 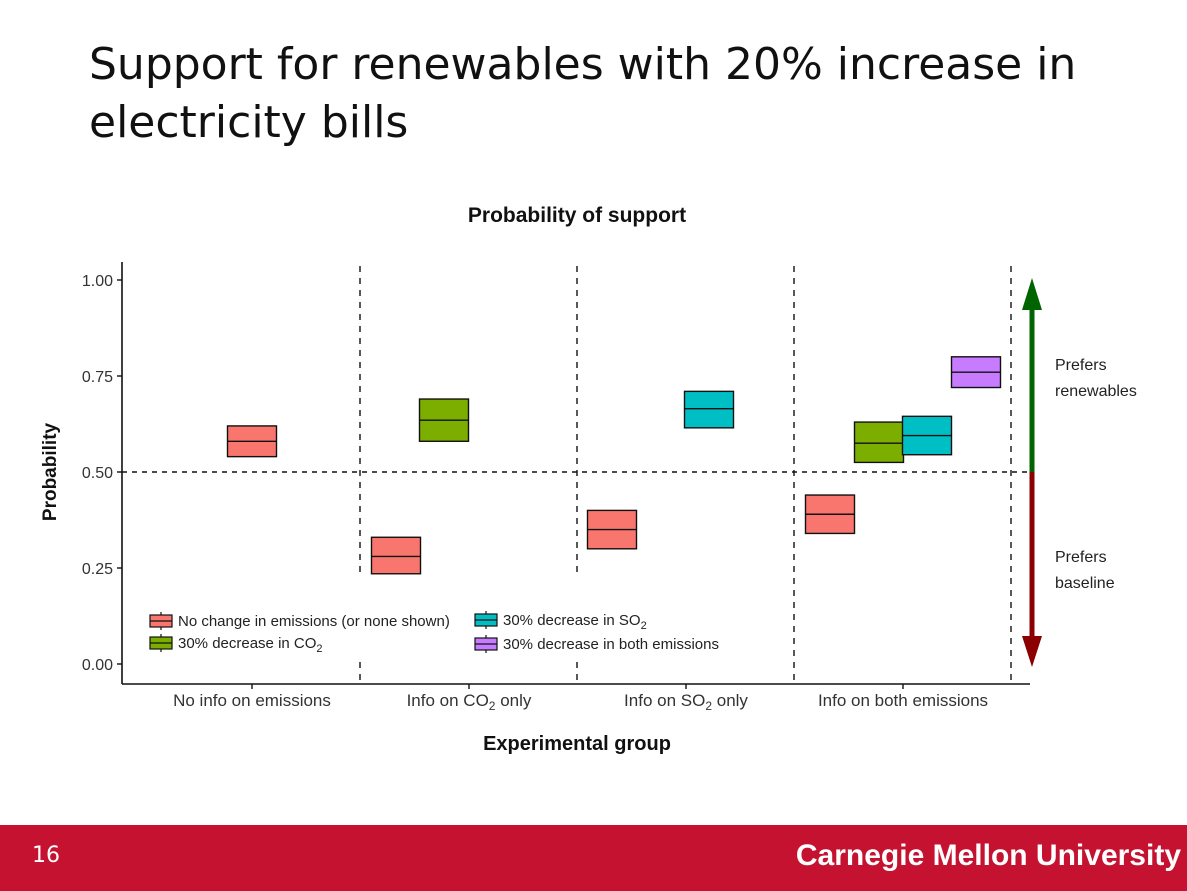 I want to click on y-tick-label: 0.00, so click(x=97, y=665).